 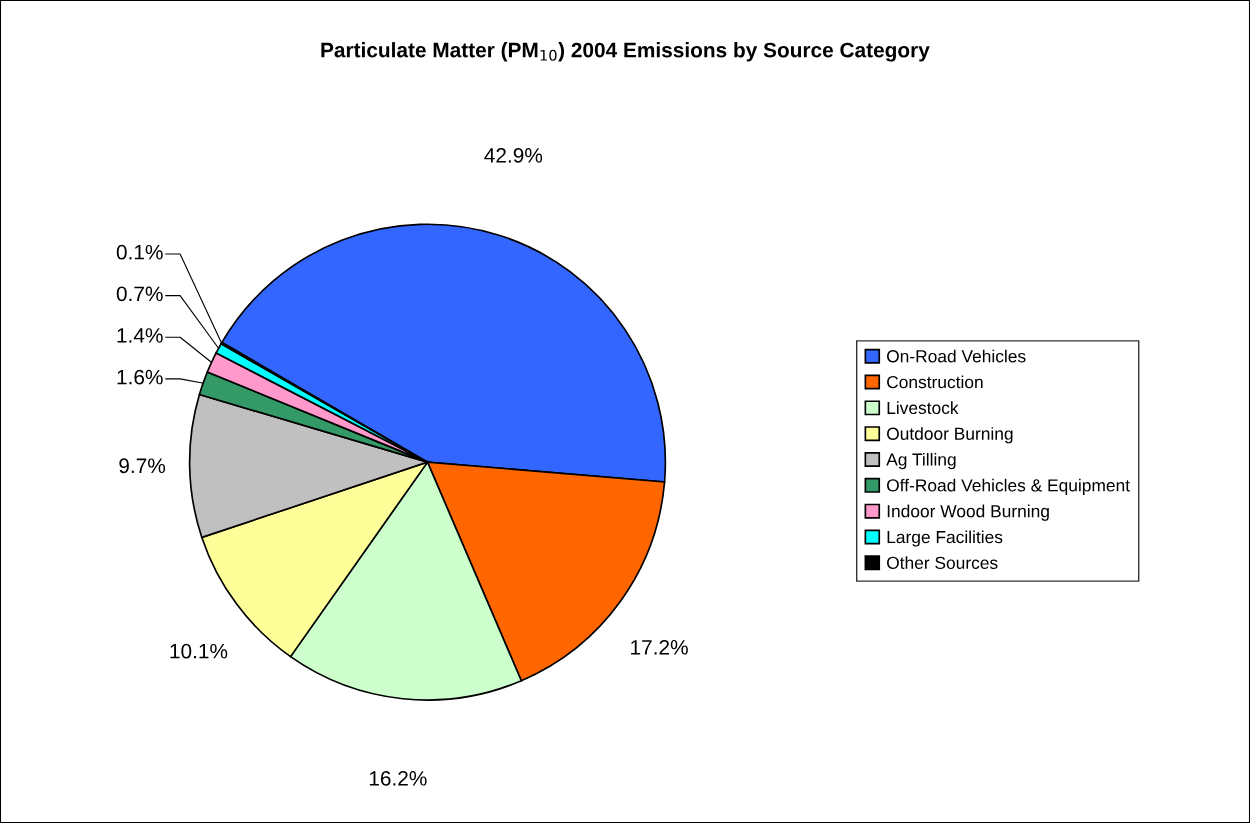 I want to click on legend-label: Off-Road Vehicles & Equipment, so click(x=1008, y=486).